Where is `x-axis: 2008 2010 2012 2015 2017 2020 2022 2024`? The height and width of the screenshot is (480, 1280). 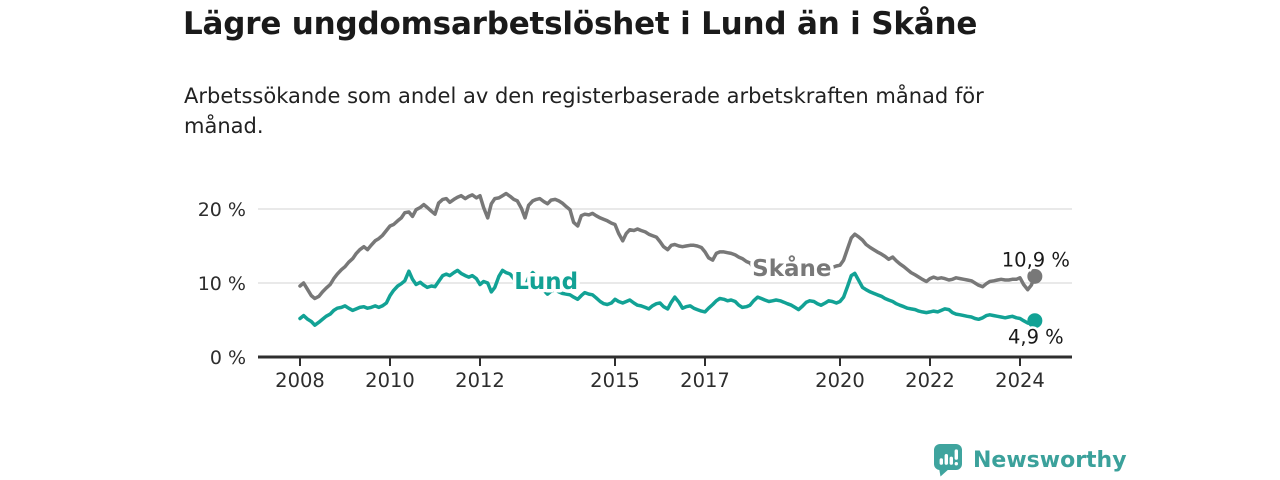
x-axis: 2008 2010 2012 2015 2017 2020 2022 2024 is located at coordinates (665, 373).